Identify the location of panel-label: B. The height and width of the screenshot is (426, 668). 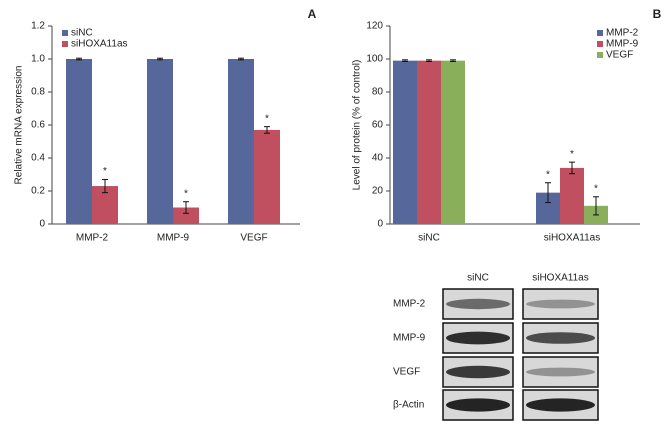
(657, 14).